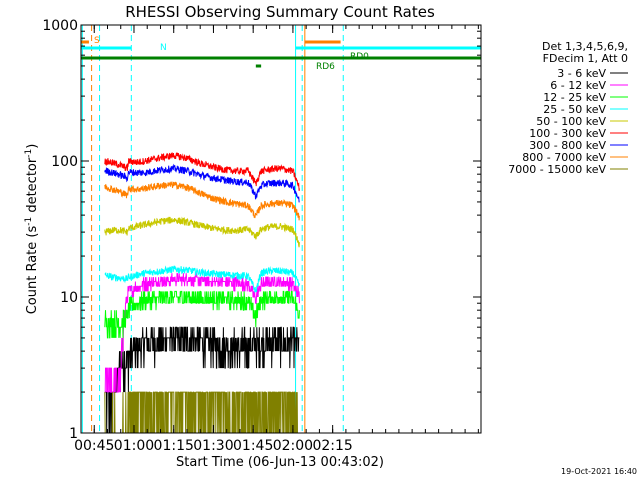 Image resolution: width=640 pixels, height=480 pixels. What do you see at coordinates (325, 67) in the screenshot?
I see `rd6-label: RD6` at bounding box center [325, 67].